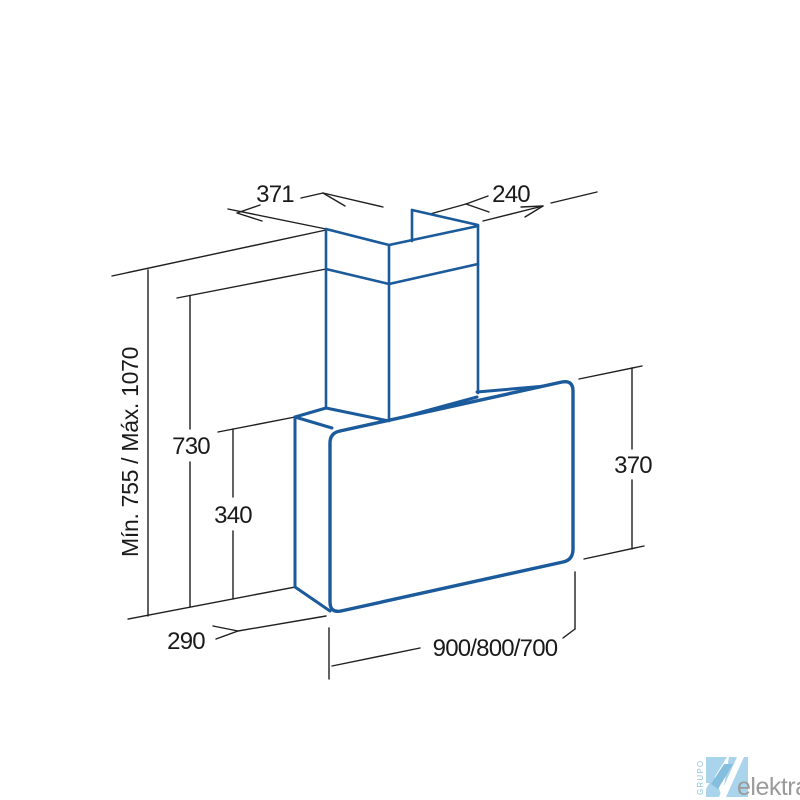  What do you see at coordinates (451, 496) in the screenshot?
I see `front-panel` at bounding box center [451, 496].